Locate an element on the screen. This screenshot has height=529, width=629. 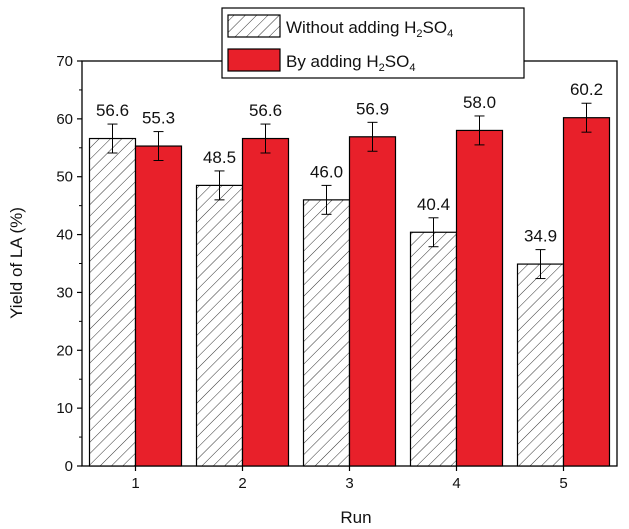
data-label: 55.3 is located at coordinates (158, 118).